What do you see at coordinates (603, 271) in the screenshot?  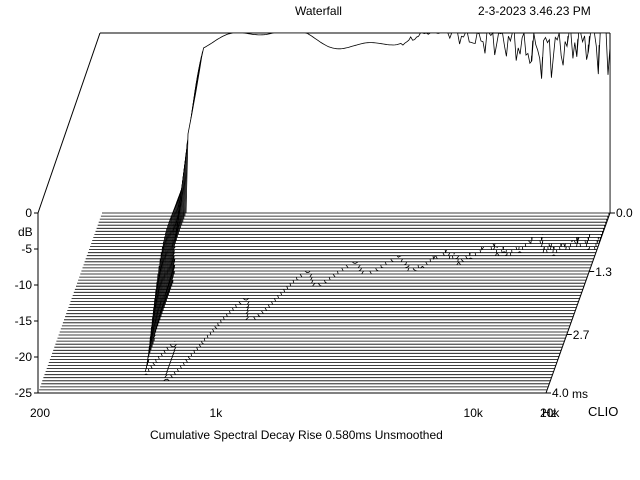 I see `time-tick-label: 1.3` at bounding box center [603, 271].